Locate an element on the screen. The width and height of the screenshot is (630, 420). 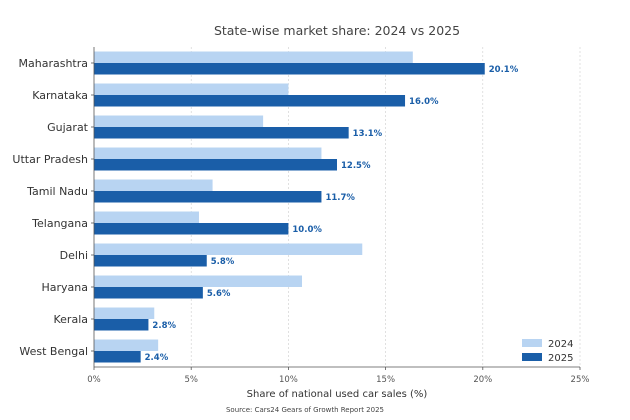
x-tick-label: 10% is located at coordinates (288, 380).